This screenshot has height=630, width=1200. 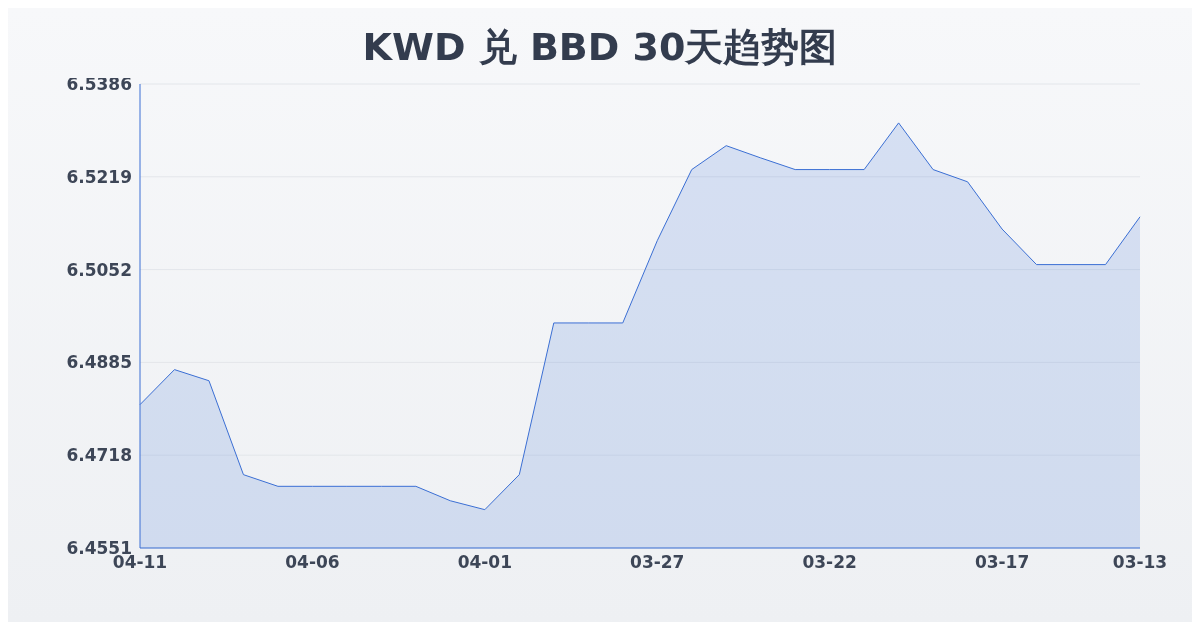 I want to click on y-tick-label: 6.5386, so click(x=99, y=84).